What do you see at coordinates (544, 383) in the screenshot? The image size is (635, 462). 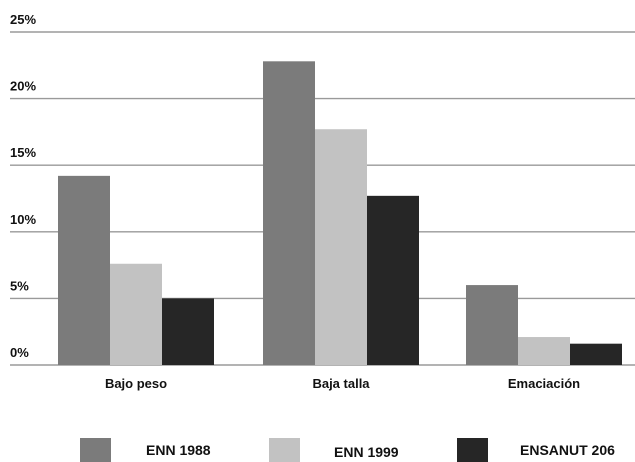 I see `category-label: Emaciación` at bounding box center [544, 383].